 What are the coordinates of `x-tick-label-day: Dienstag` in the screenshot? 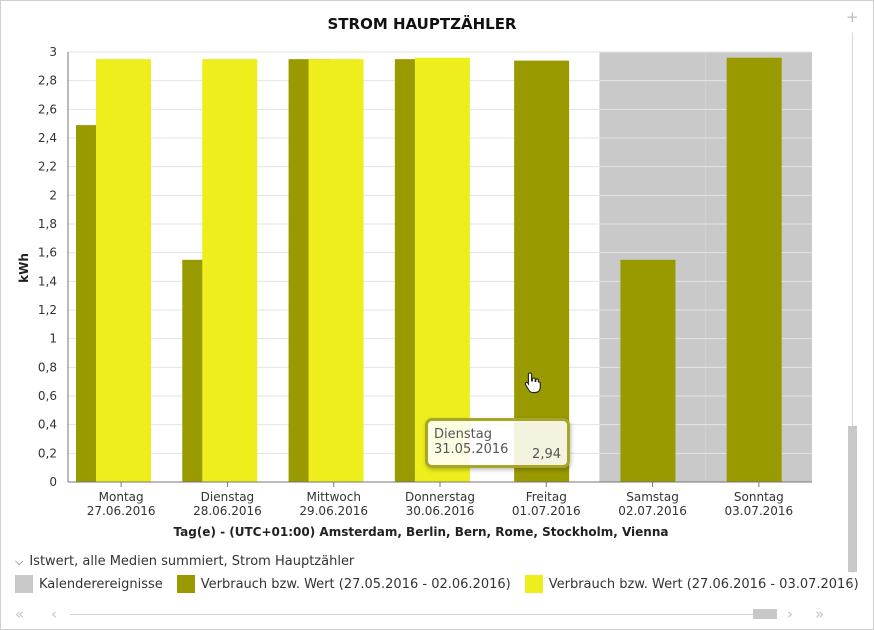 It's located at (228, 497).